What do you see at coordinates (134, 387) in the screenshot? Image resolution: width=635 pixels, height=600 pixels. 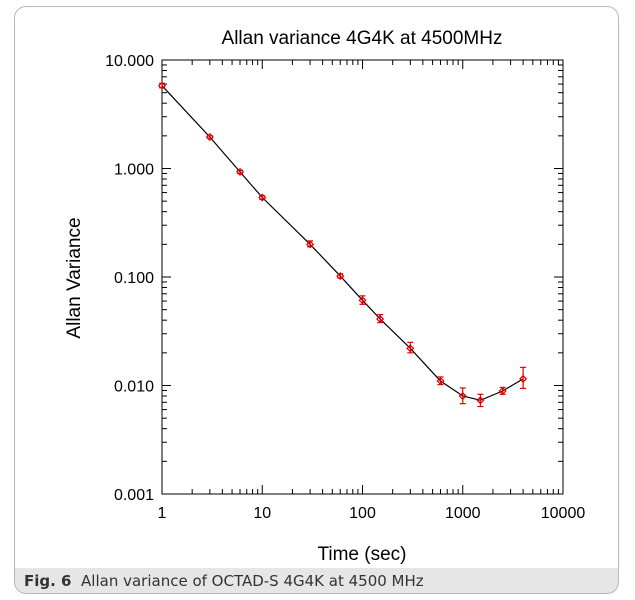 I see `y-tick-label: 0.010` at bounding box center [134, 387].